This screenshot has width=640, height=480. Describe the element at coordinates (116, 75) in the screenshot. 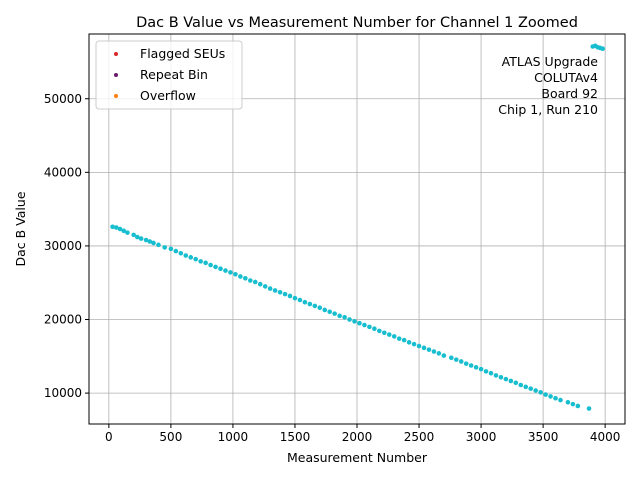

I see `legend-marker-repeat-bin` at that location.